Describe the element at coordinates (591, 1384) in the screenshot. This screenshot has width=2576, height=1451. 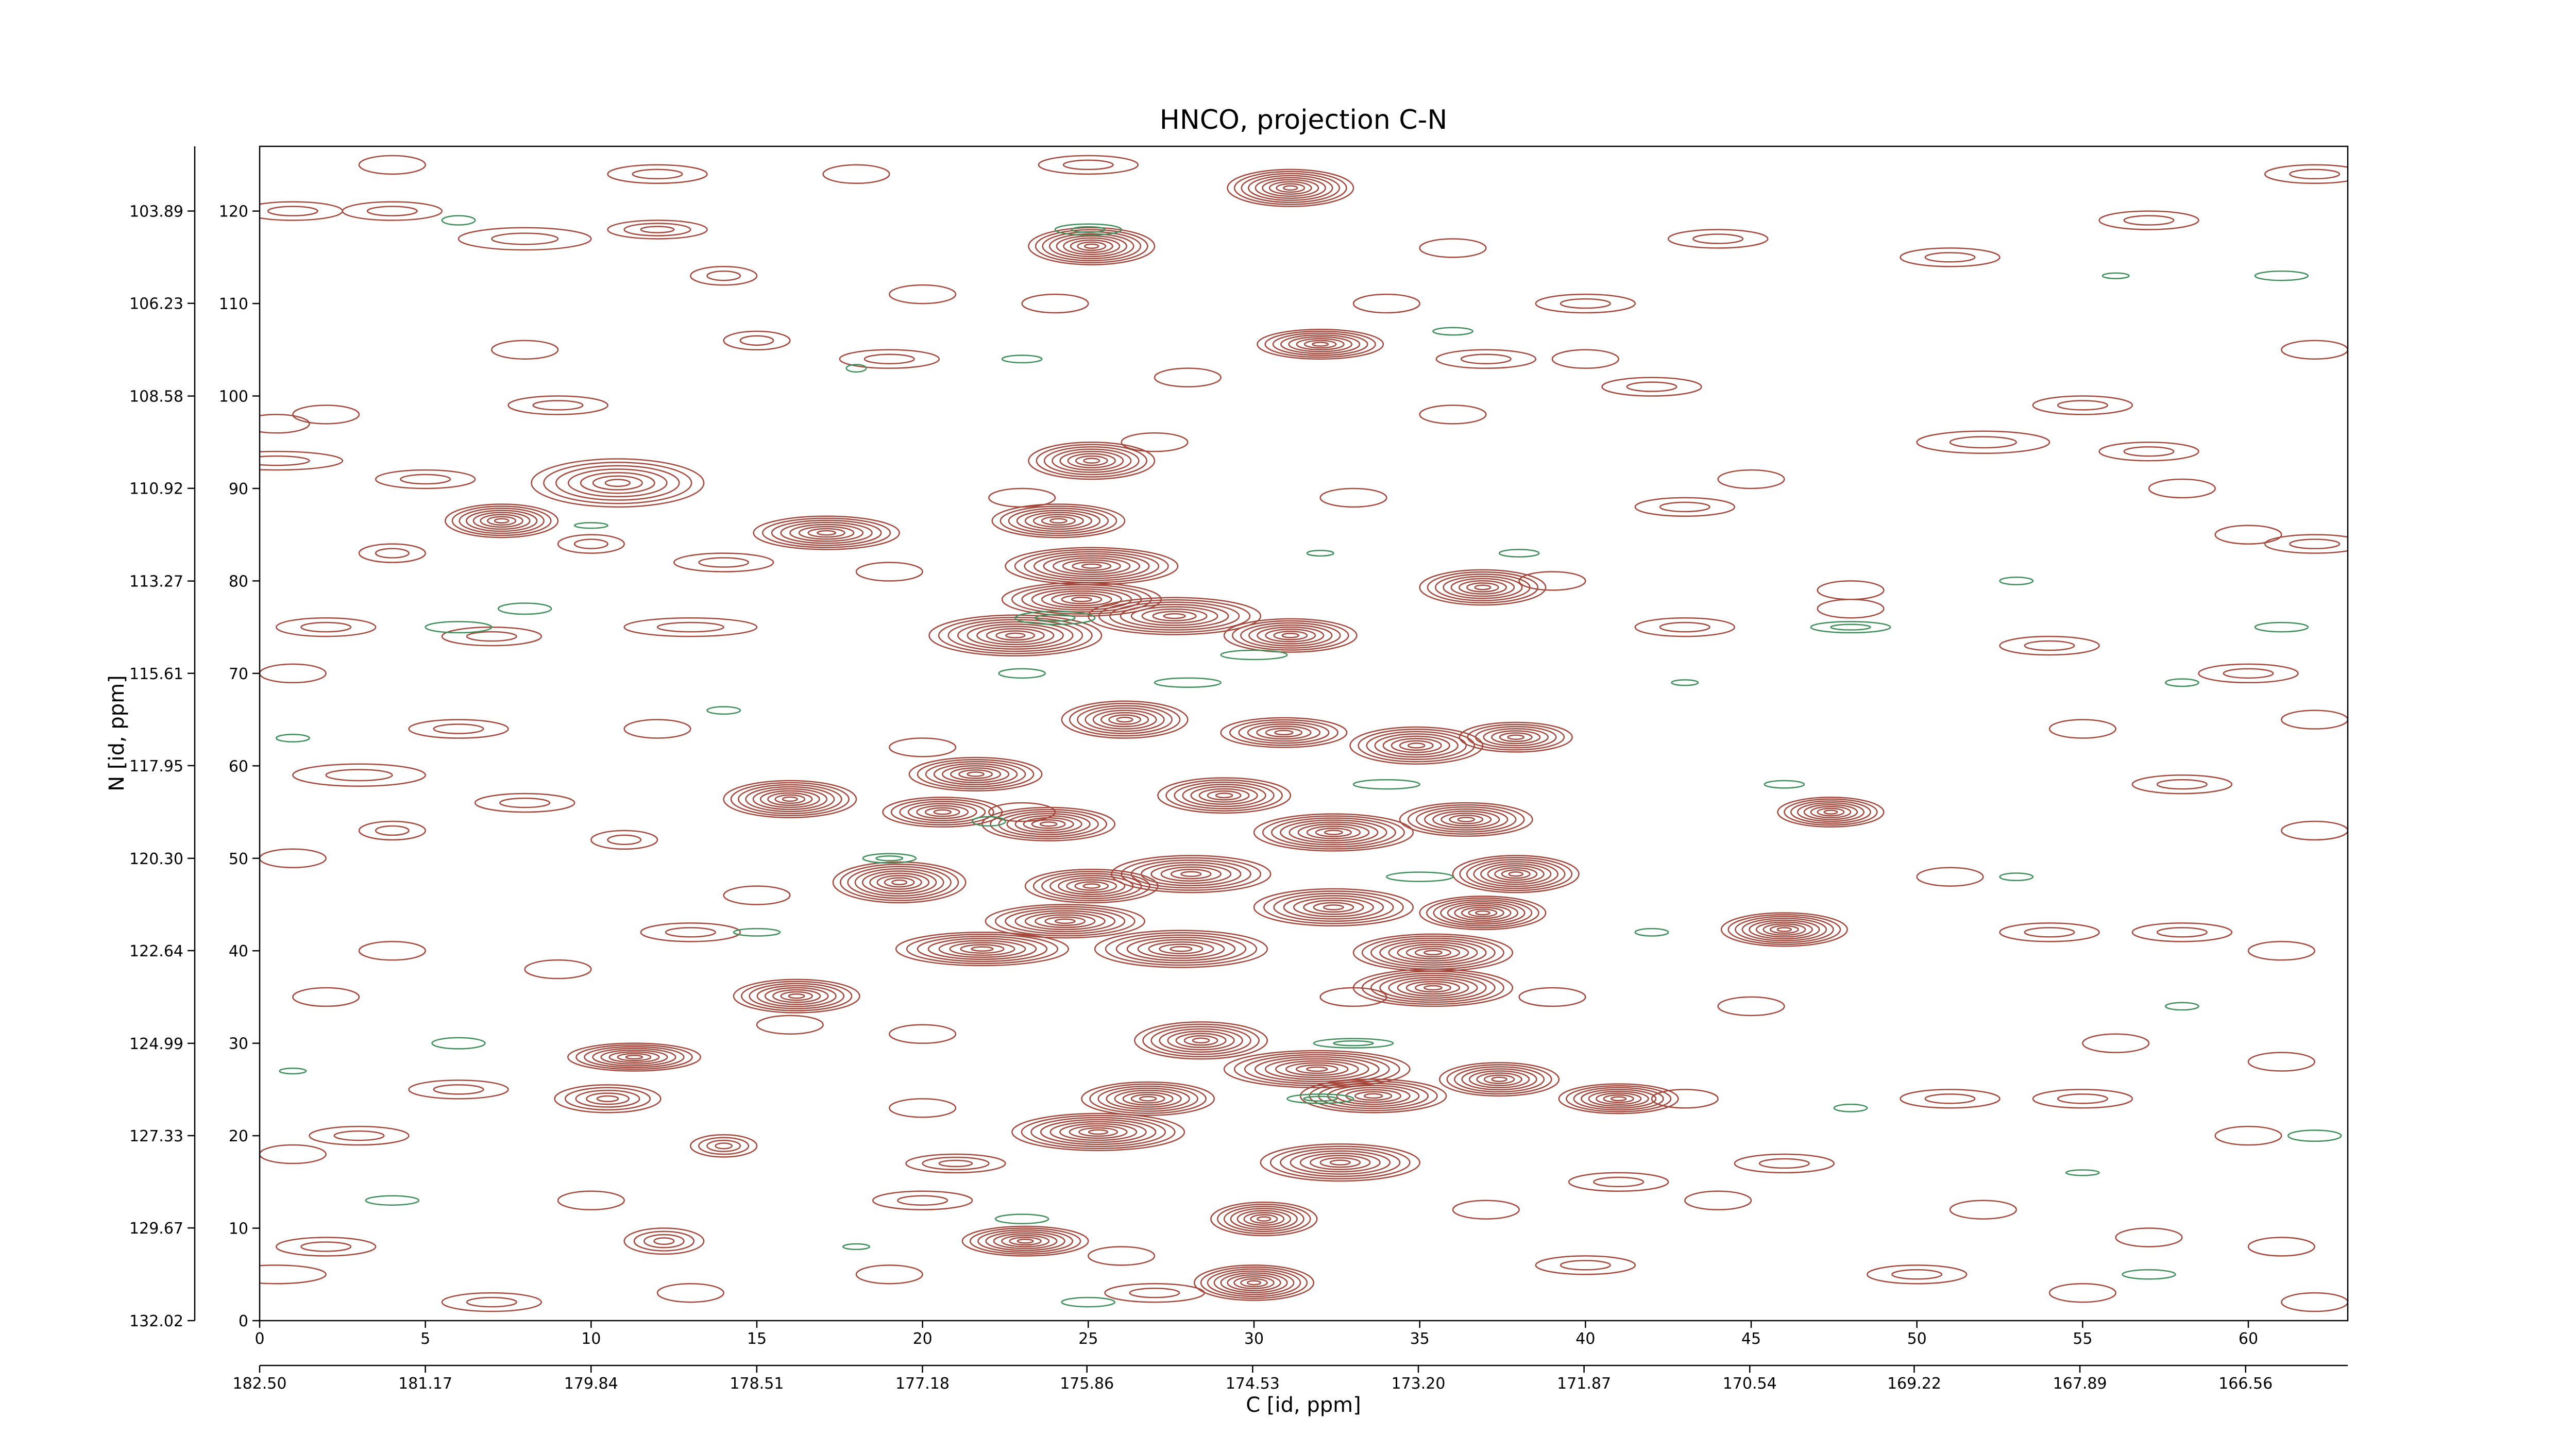
I see `x2-tick-label: 179.84` at that location.